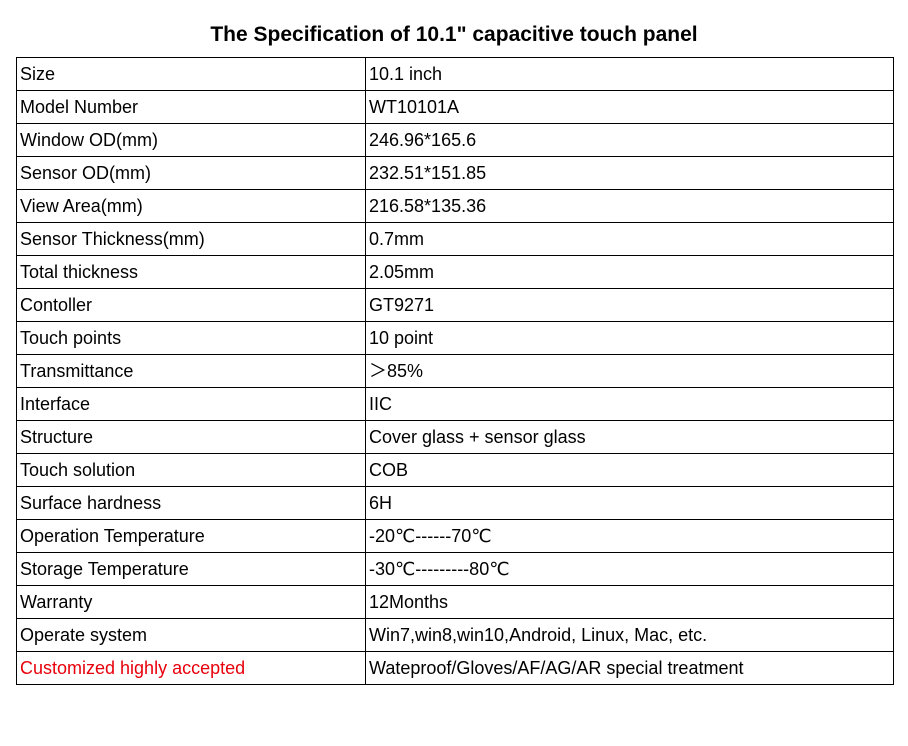 The image size is (908, 746). I want to click on spec-value: 10 point, so click(629, 338).